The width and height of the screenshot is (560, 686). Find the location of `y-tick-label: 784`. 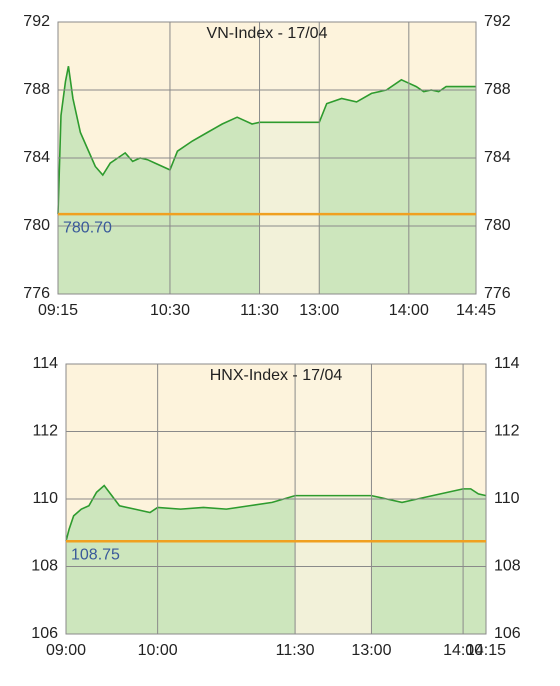

y-tick-label: 784 is located at coordinates (36, 157).